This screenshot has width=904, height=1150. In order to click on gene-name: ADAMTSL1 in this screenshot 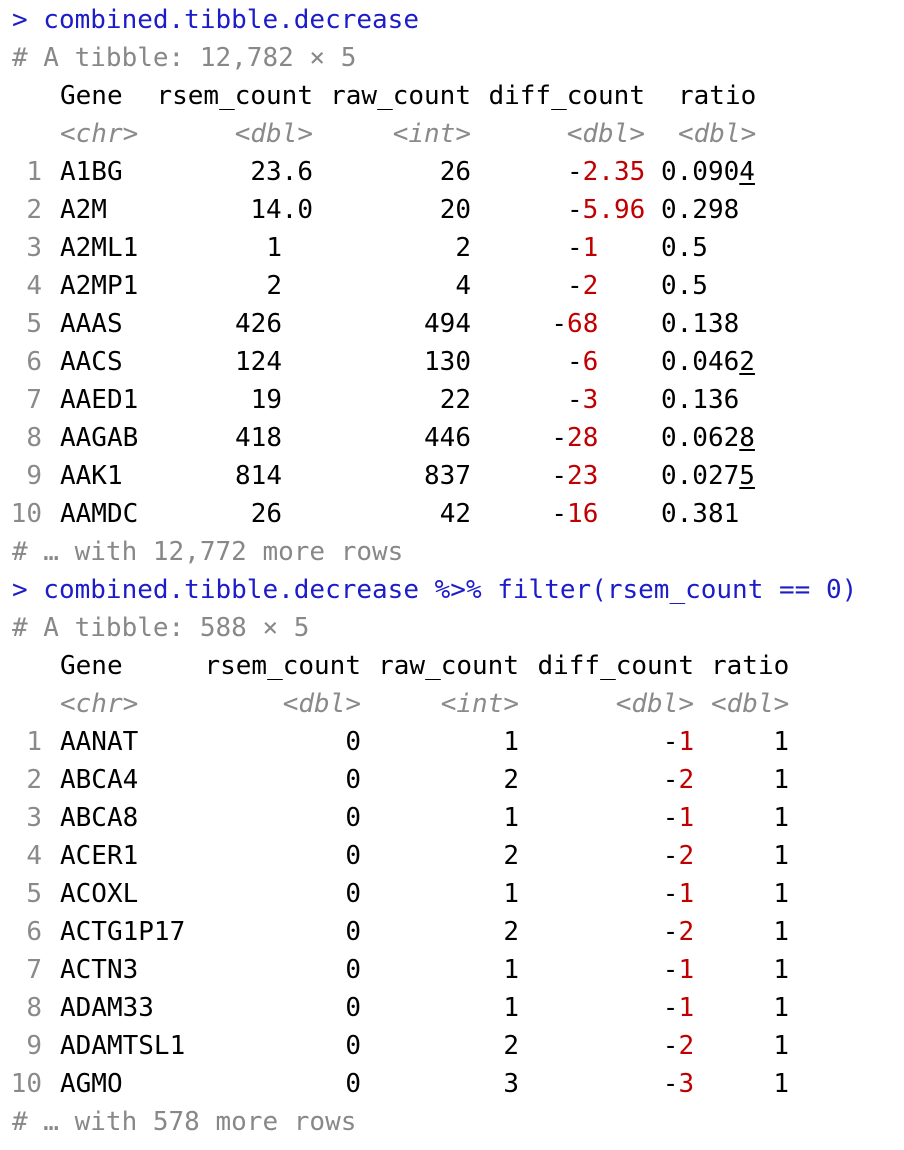, I will do `click(123, 1046)`.